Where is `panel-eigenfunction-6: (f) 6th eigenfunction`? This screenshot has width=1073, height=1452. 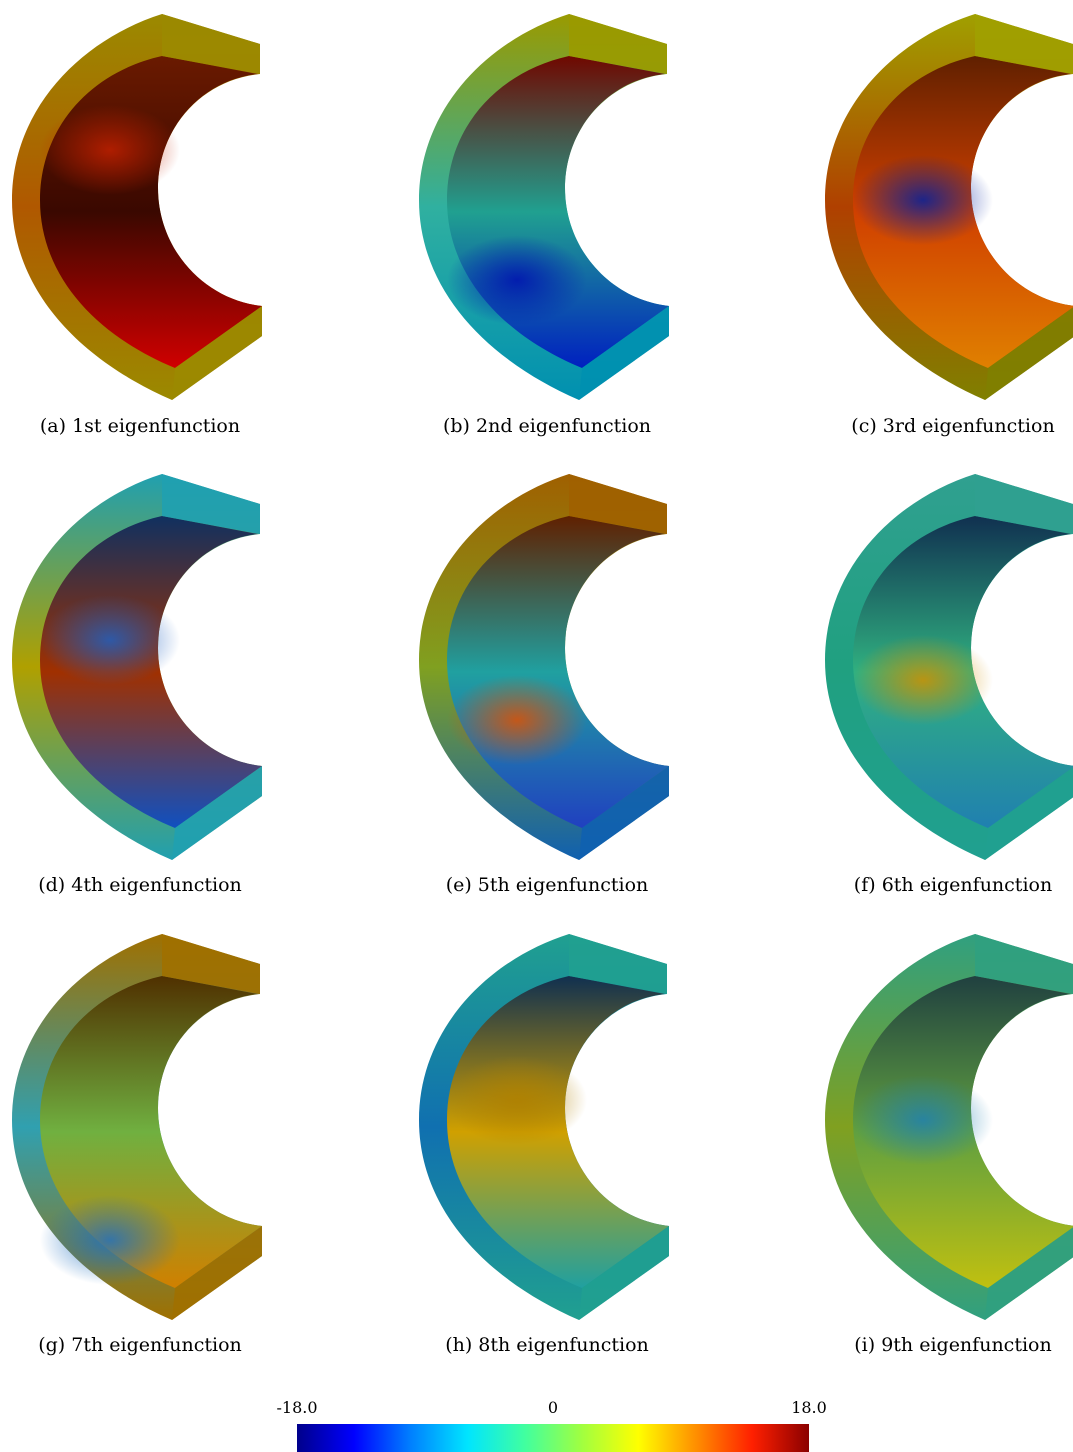
panel-eigenfunction-6: (f) 6th eigenfunction is located at coordinates (943, 685).